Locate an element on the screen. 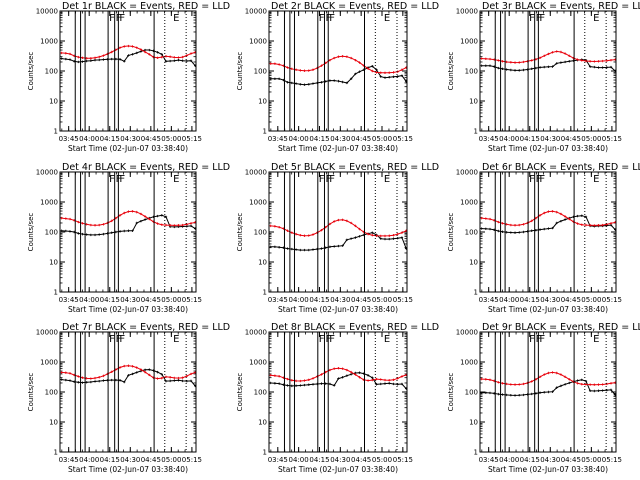  x-tick-label: 05:00 is located at coordinates (382, 460).